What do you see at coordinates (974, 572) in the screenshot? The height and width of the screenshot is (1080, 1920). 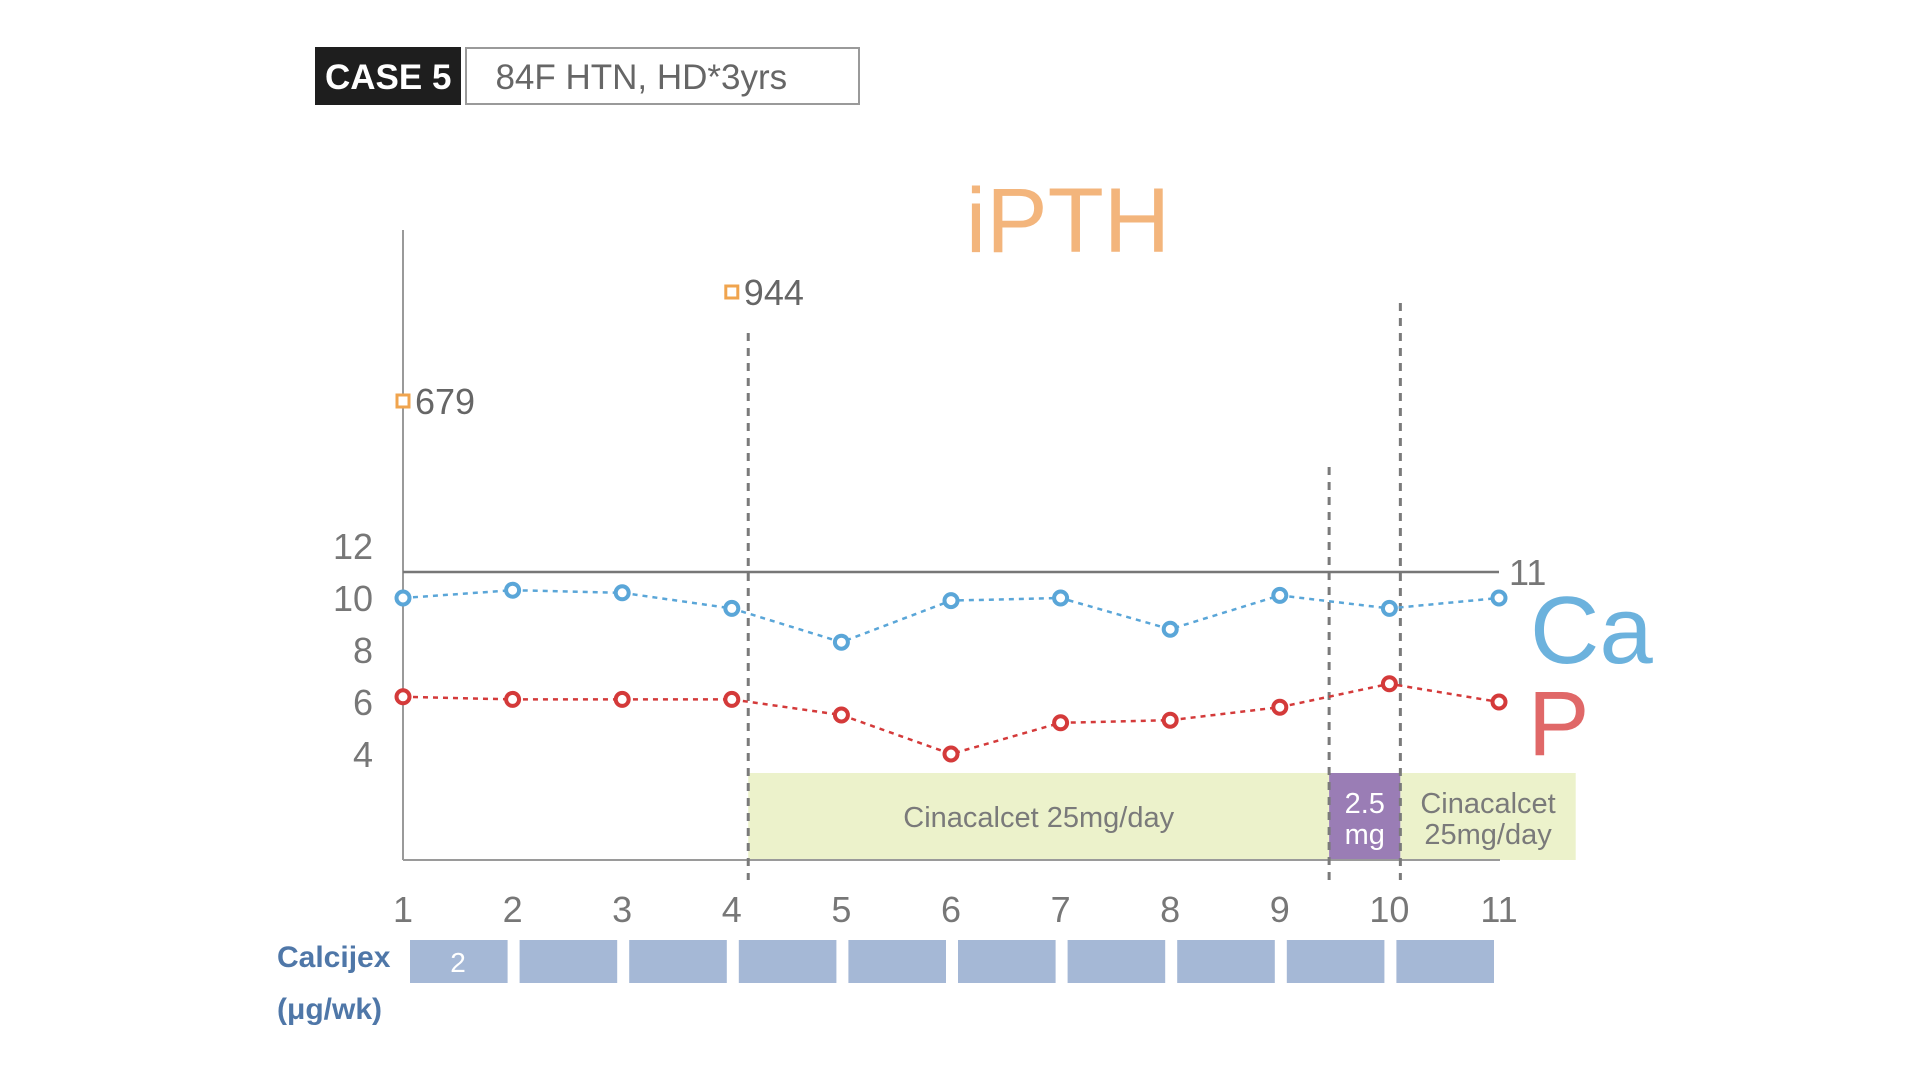 I see `reference-line-group: 11` at bounding box center [974, 572].